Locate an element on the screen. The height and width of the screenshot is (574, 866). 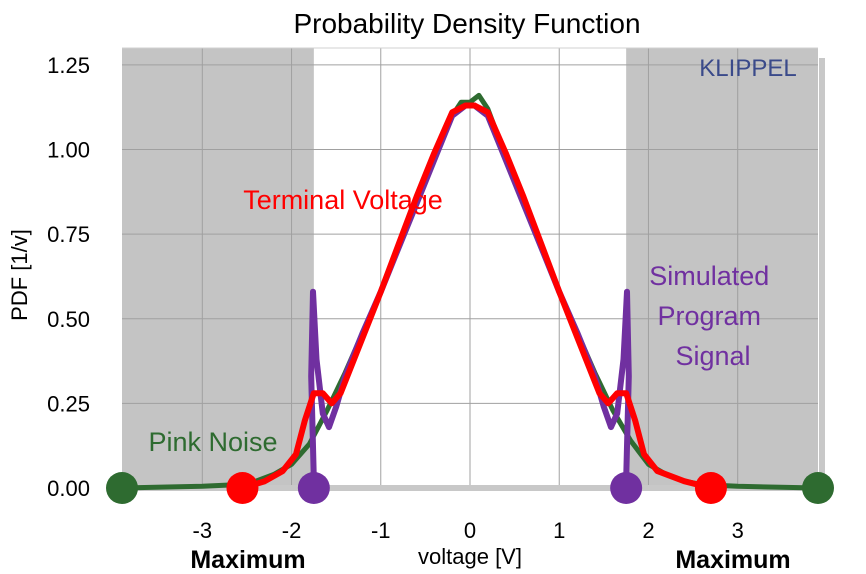
x-tick-label: 3 is located at coordinates (738, 530).